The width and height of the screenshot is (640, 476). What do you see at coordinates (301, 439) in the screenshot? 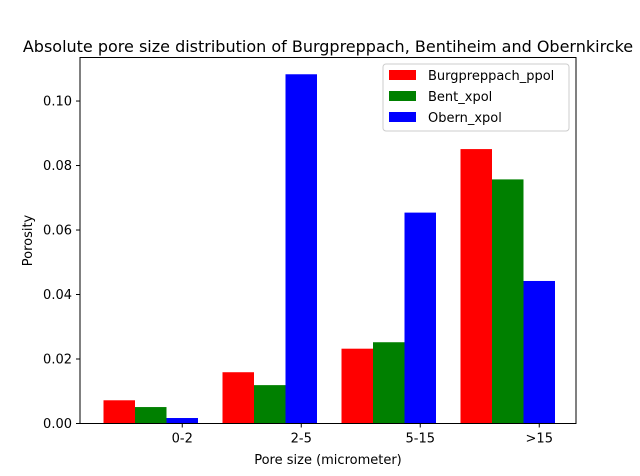
I see `x-tick-label: 2-5` at bounding box center [301, 439].